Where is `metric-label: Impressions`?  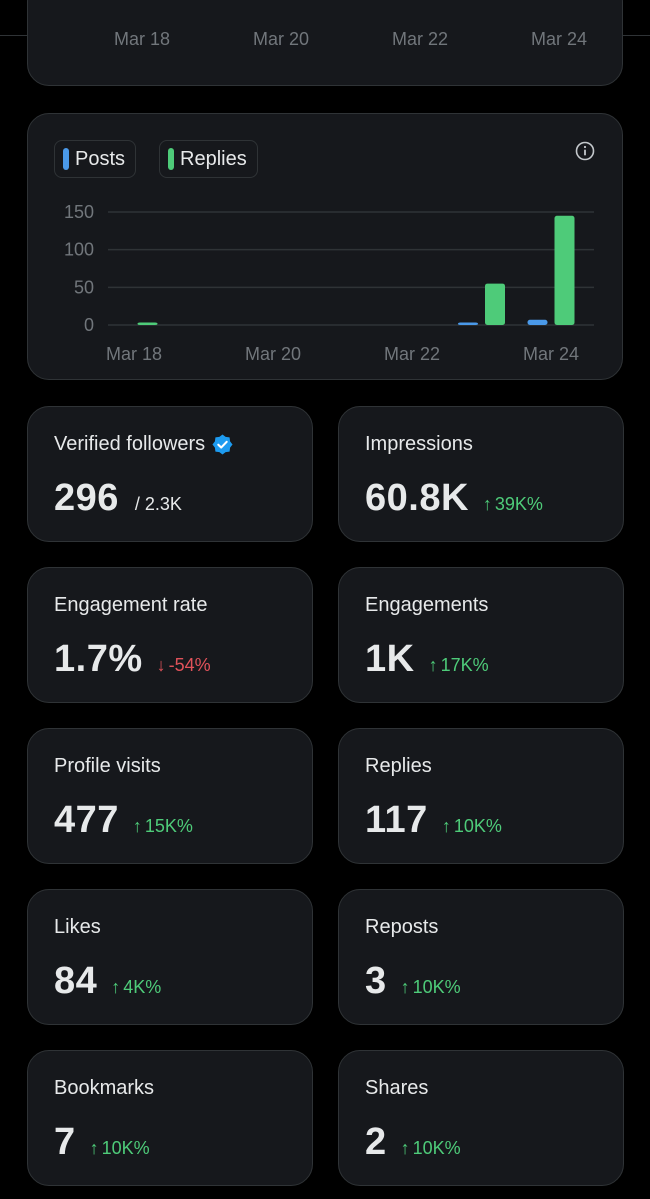 metric-label: Impressions is located at coordinates (419, 444).